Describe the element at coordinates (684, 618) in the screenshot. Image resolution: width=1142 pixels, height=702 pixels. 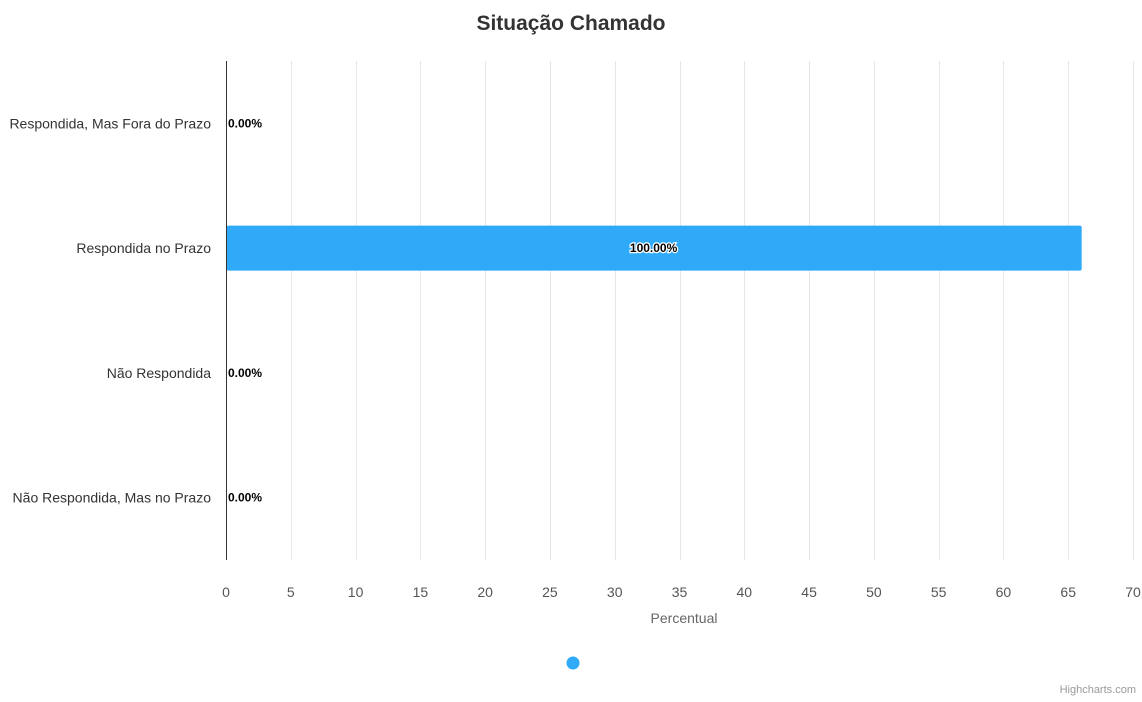
I see `x-axis-title: Percentual` at that location.